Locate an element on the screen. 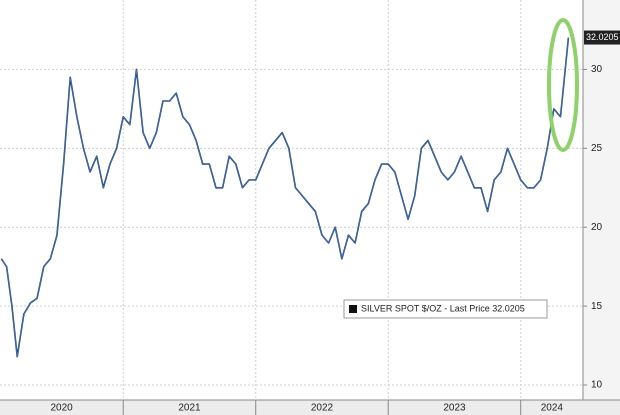 Image resolution: width=620 pixels, height=415 pixels. legend-label: SILVER SPOT $/OZ - Last Price 32.0205 is located at coordinates (443, 308).